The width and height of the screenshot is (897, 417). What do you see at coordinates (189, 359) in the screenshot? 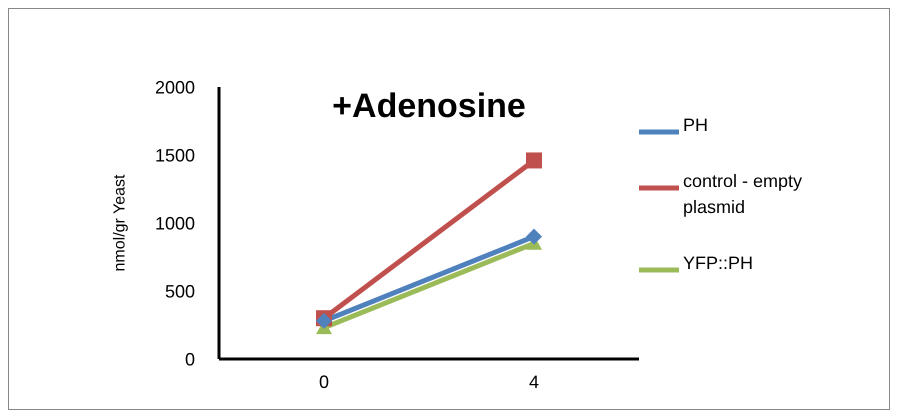
I see `y-tick-label: 0` at bounding box center [189, 359].